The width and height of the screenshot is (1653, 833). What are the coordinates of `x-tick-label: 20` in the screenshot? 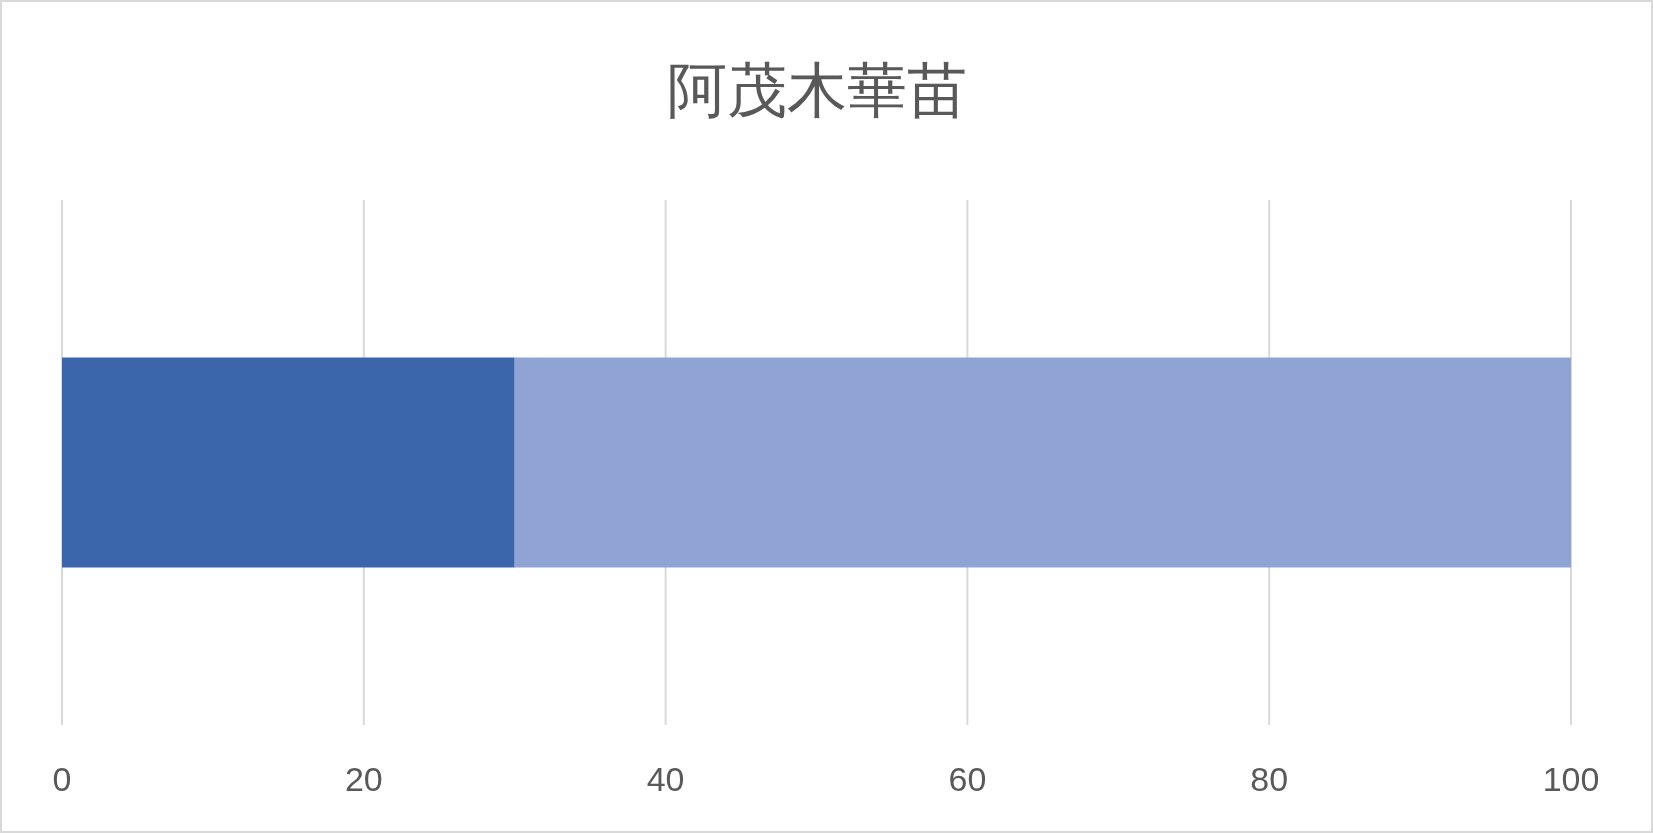 It's located at (363, 779).